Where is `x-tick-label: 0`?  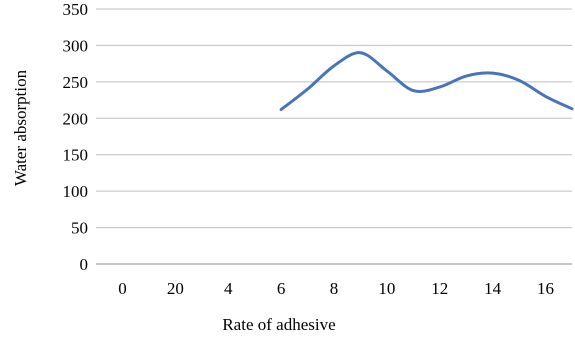 x-tick-label: 0 is located at coordinates (122, 288).